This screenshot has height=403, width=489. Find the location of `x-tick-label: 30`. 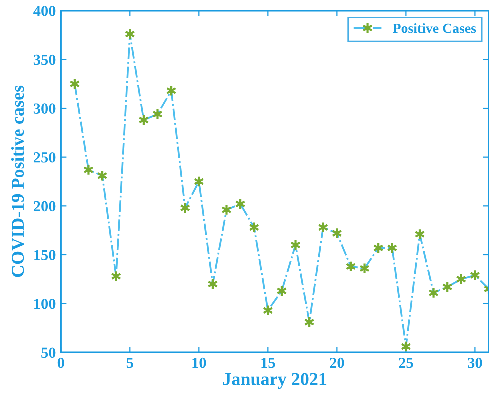

x-tick-label: 30 is located at coordinates (475, 363).